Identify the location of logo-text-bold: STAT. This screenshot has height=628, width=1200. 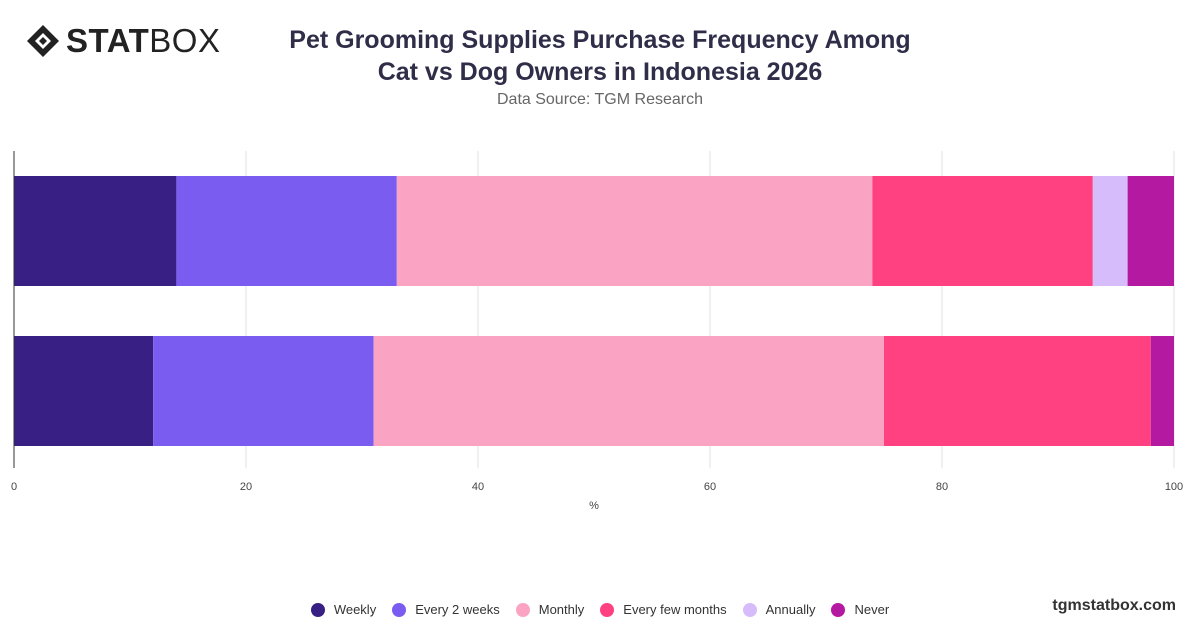
(108, 40).